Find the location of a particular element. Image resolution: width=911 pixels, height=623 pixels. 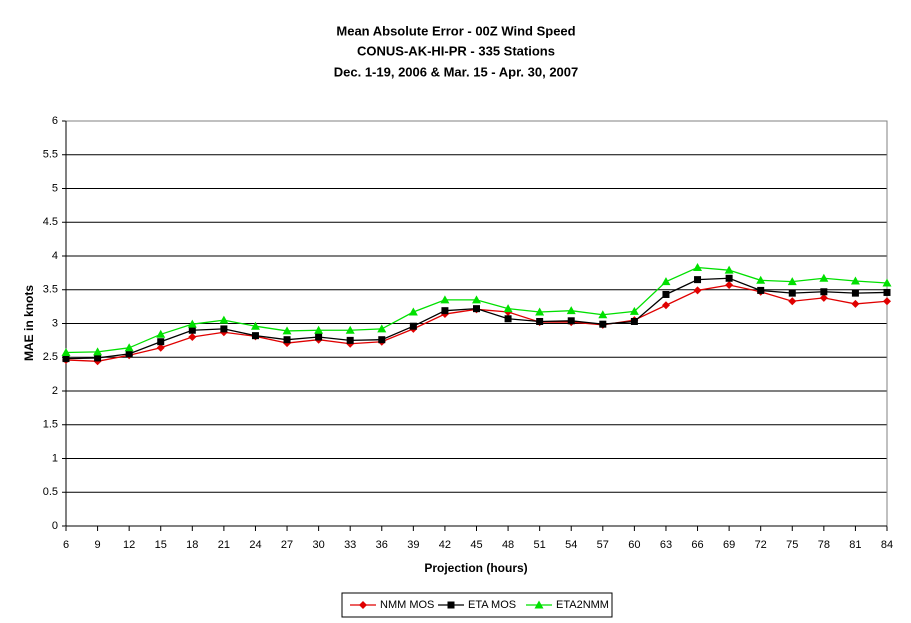

y-tick-label: 4 is located at coordinates (55, 256).